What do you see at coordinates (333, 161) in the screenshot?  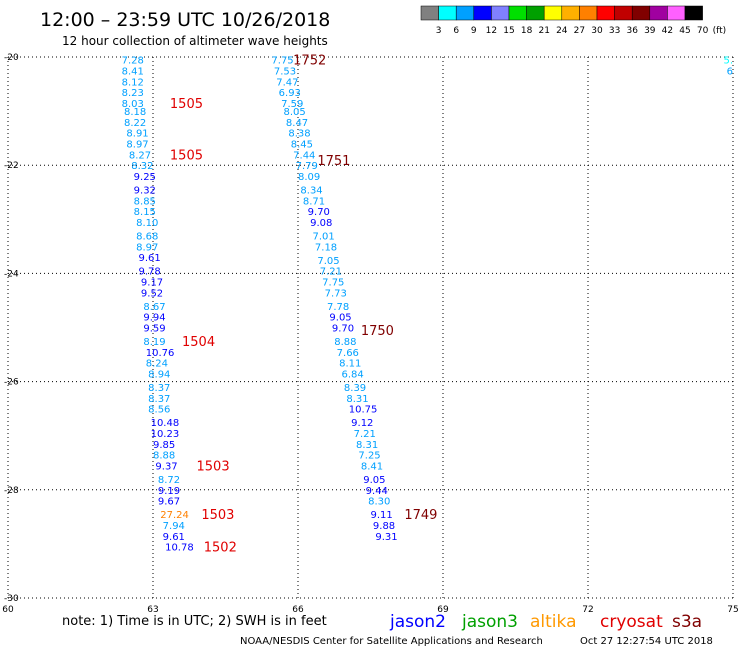 I see `pass-time-label: 1751` at bounding box center [333, 161].